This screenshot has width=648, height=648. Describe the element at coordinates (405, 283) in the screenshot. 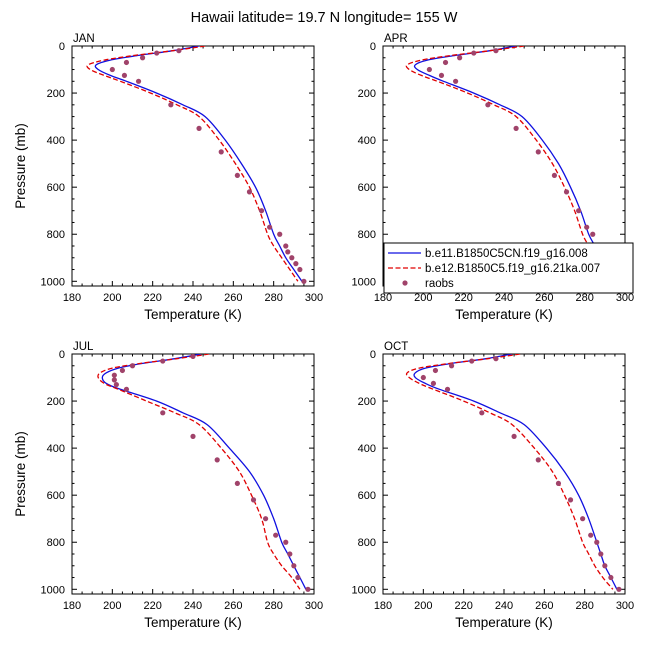

I see `legend-marker-raobs` at that location.